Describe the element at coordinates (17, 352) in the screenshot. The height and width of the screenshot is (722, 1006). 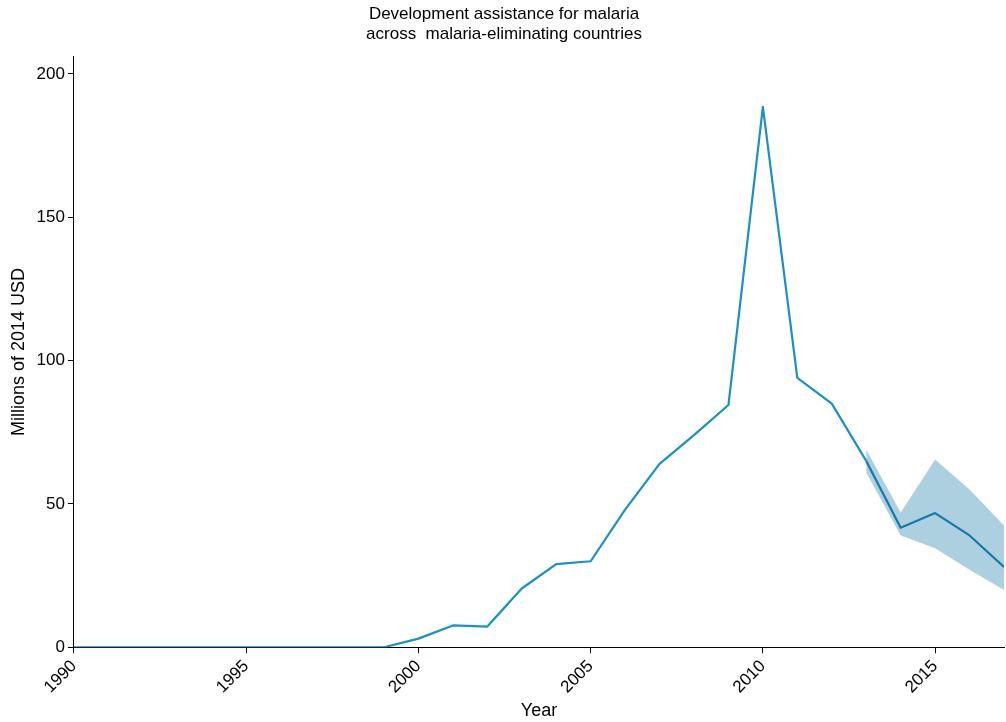
I see `y-axis-title: Millions of 2014 USD` at that location.